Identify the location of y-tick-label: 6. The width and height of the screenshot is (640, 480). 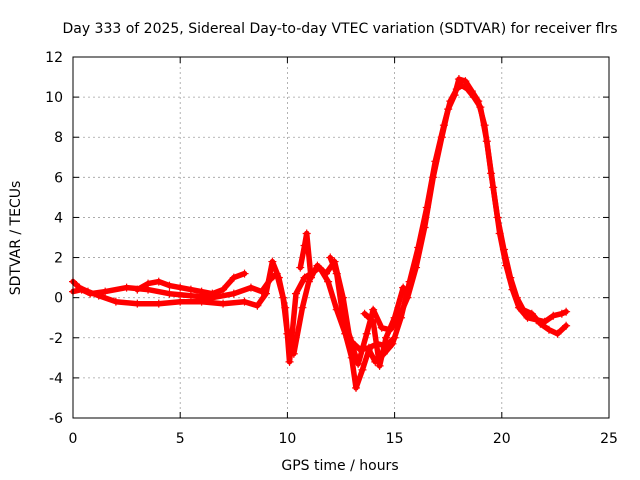
(58, 178).